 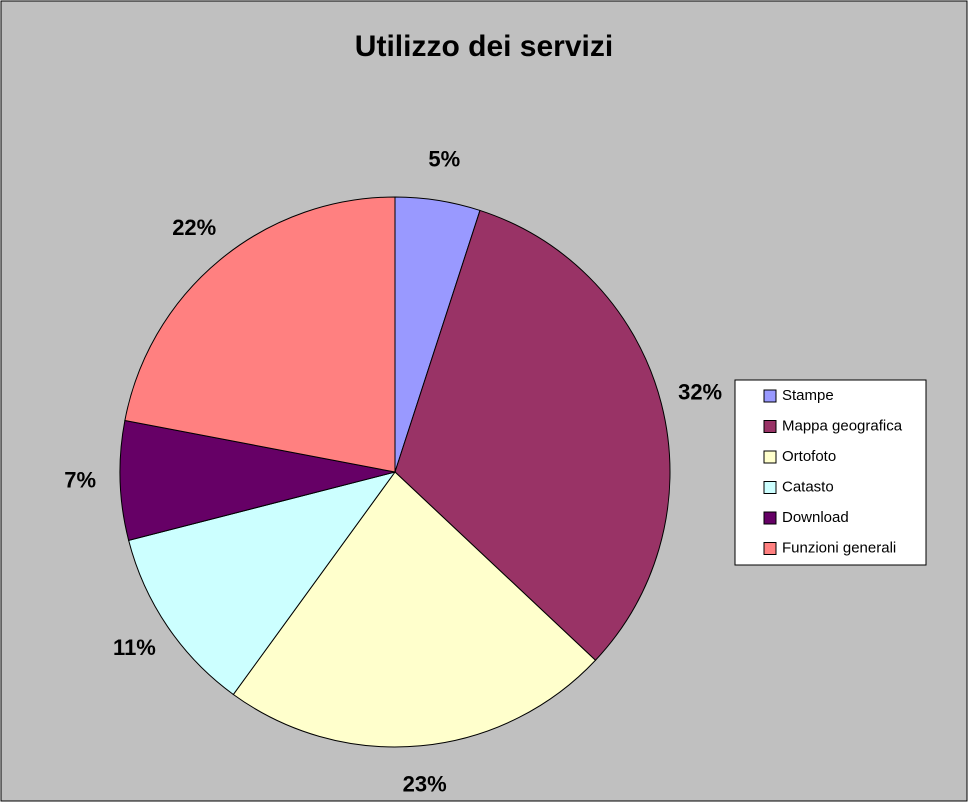 I want to click on data-label: 5%, so click(x=444, y=159).